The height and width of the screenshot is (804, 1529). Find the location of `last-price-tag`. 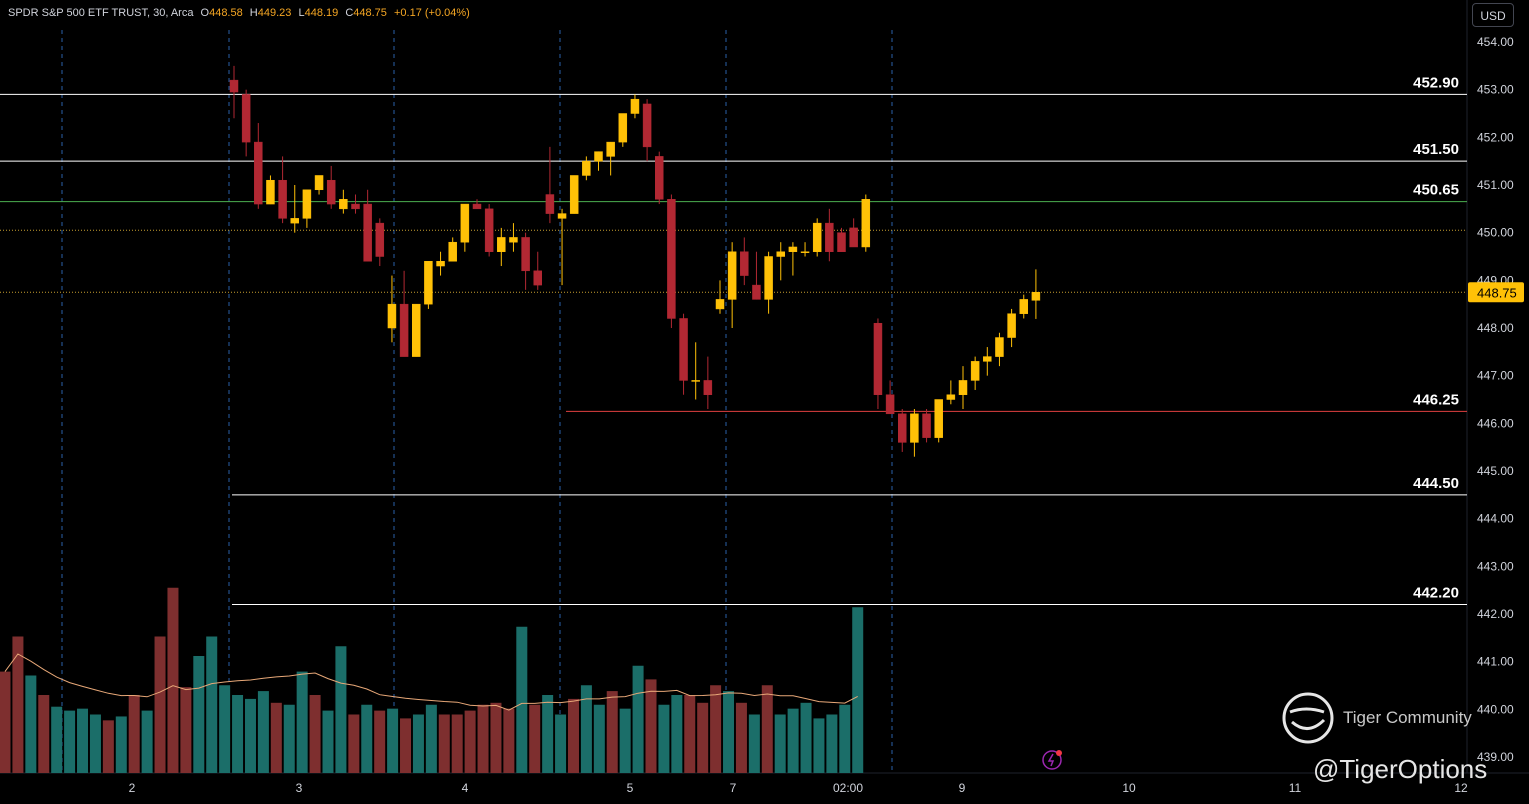

last-price-tag is located at coordinates (1496, 292).